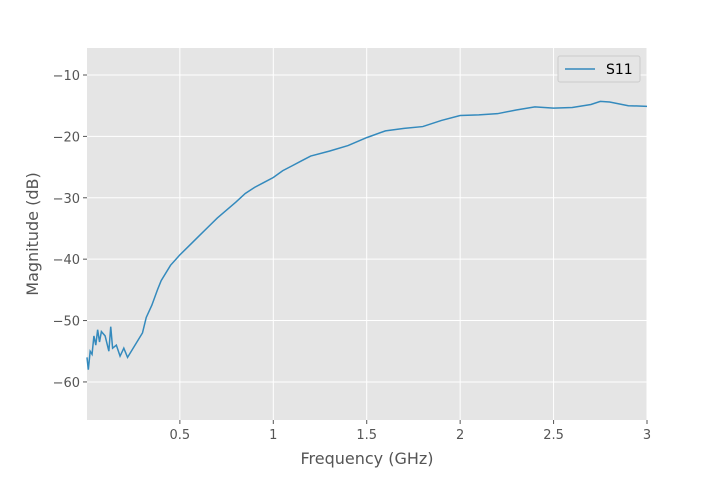 Image resolution: width=720 pixels, height=480 pixels. What do you see at coordinates (180, 435) in the screenshot?
I see `x-tick-label: 0.5` at bounding box center [180, 435].